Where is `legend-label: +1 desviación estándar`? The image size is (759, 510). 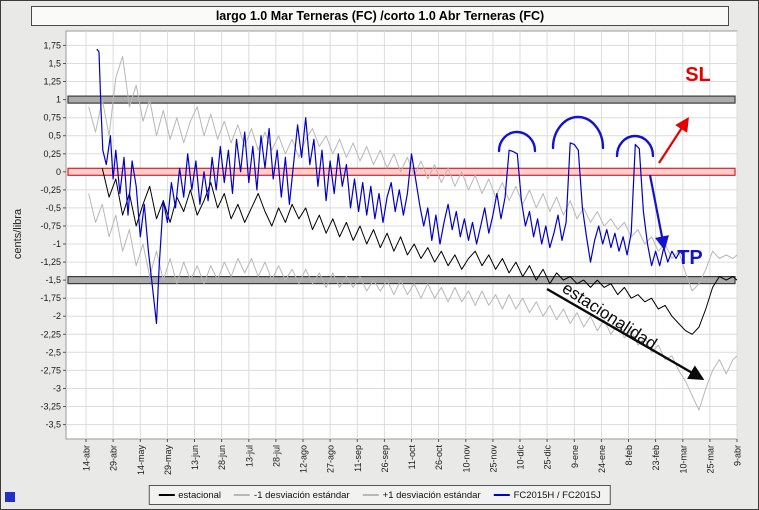
legend-label: +1 desviación estándar is located at coordinates (431, 495).